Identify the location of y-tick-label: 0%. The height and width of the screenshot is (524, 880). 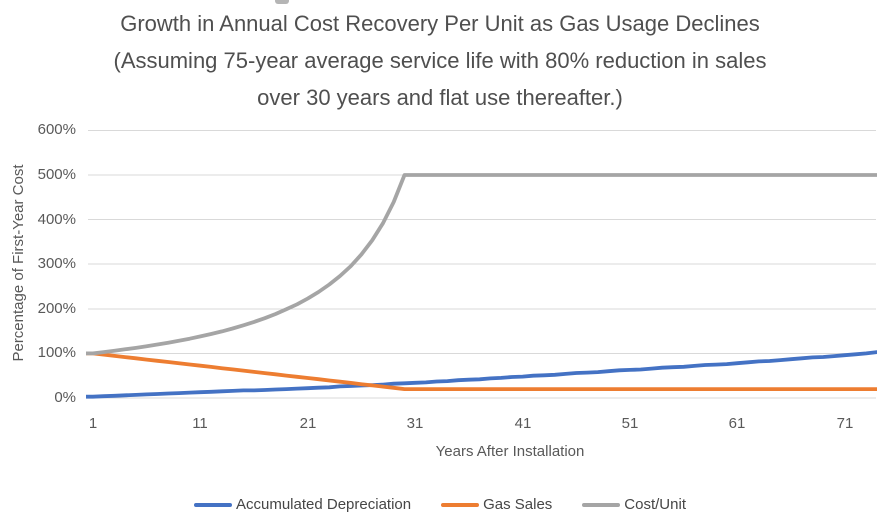
(65, 397).